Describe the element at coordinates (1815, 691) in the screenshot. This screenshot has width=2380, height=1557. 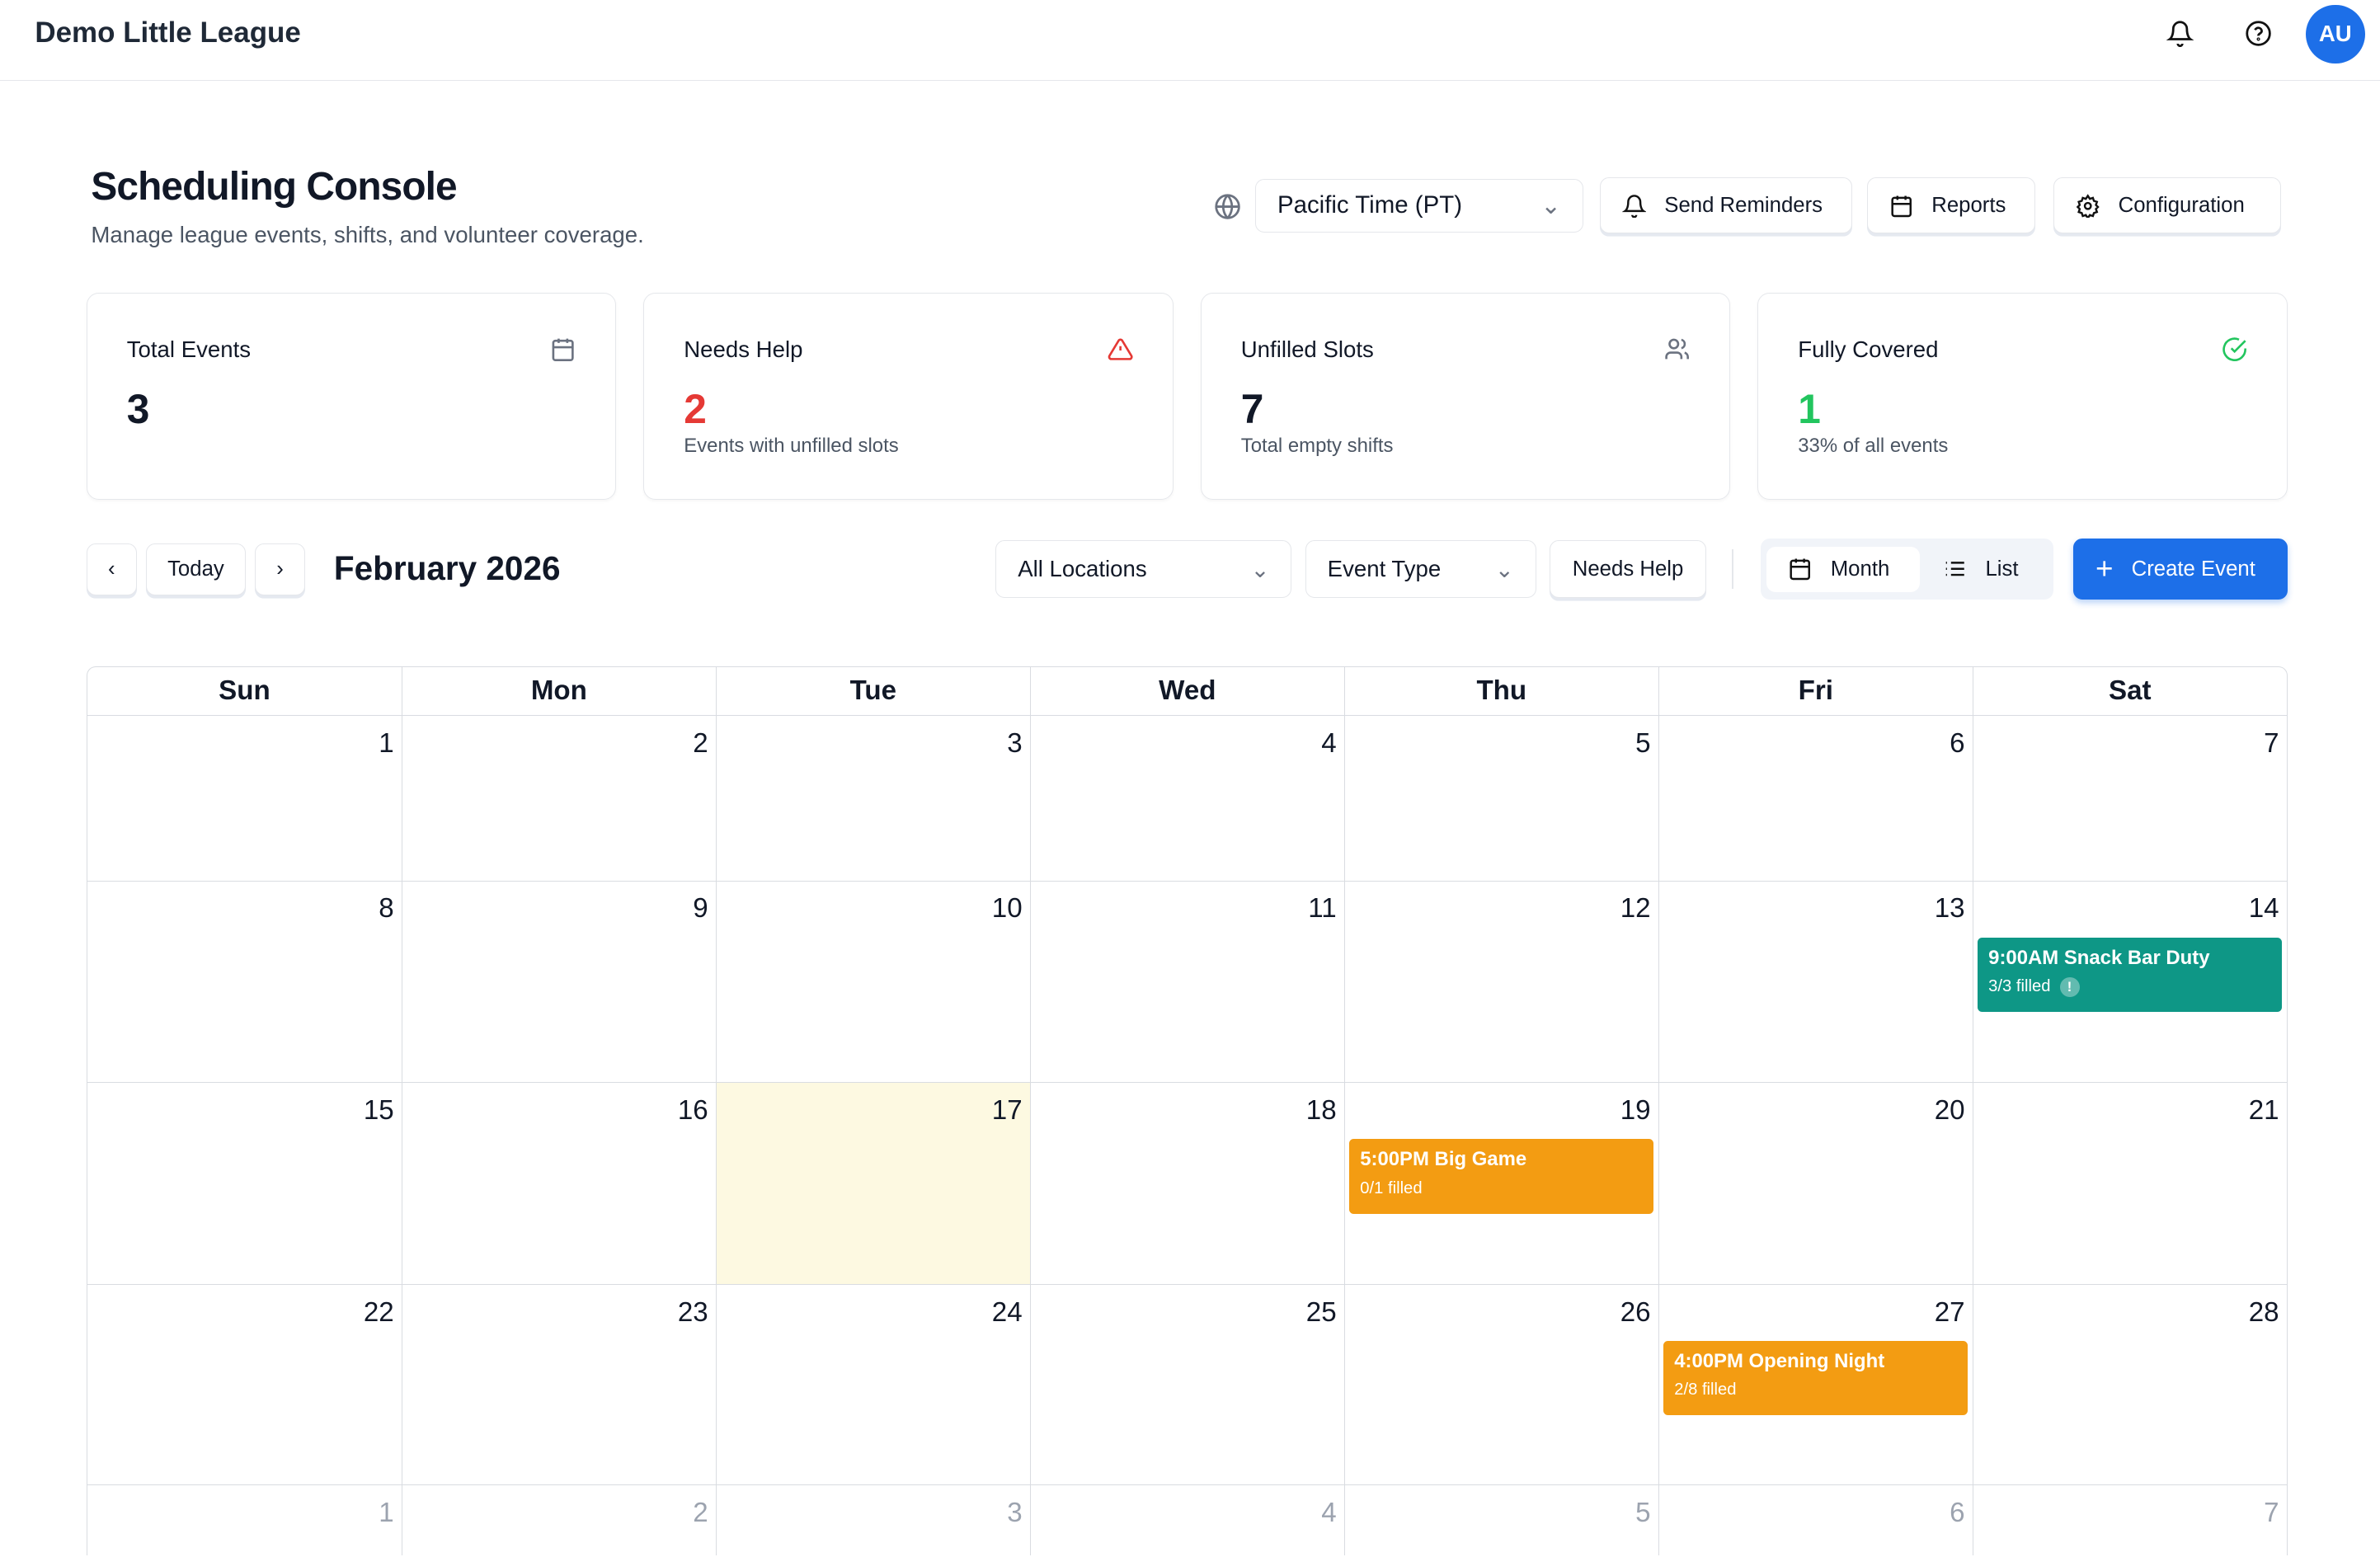
I see `weekday-fri: Fri` at that location.